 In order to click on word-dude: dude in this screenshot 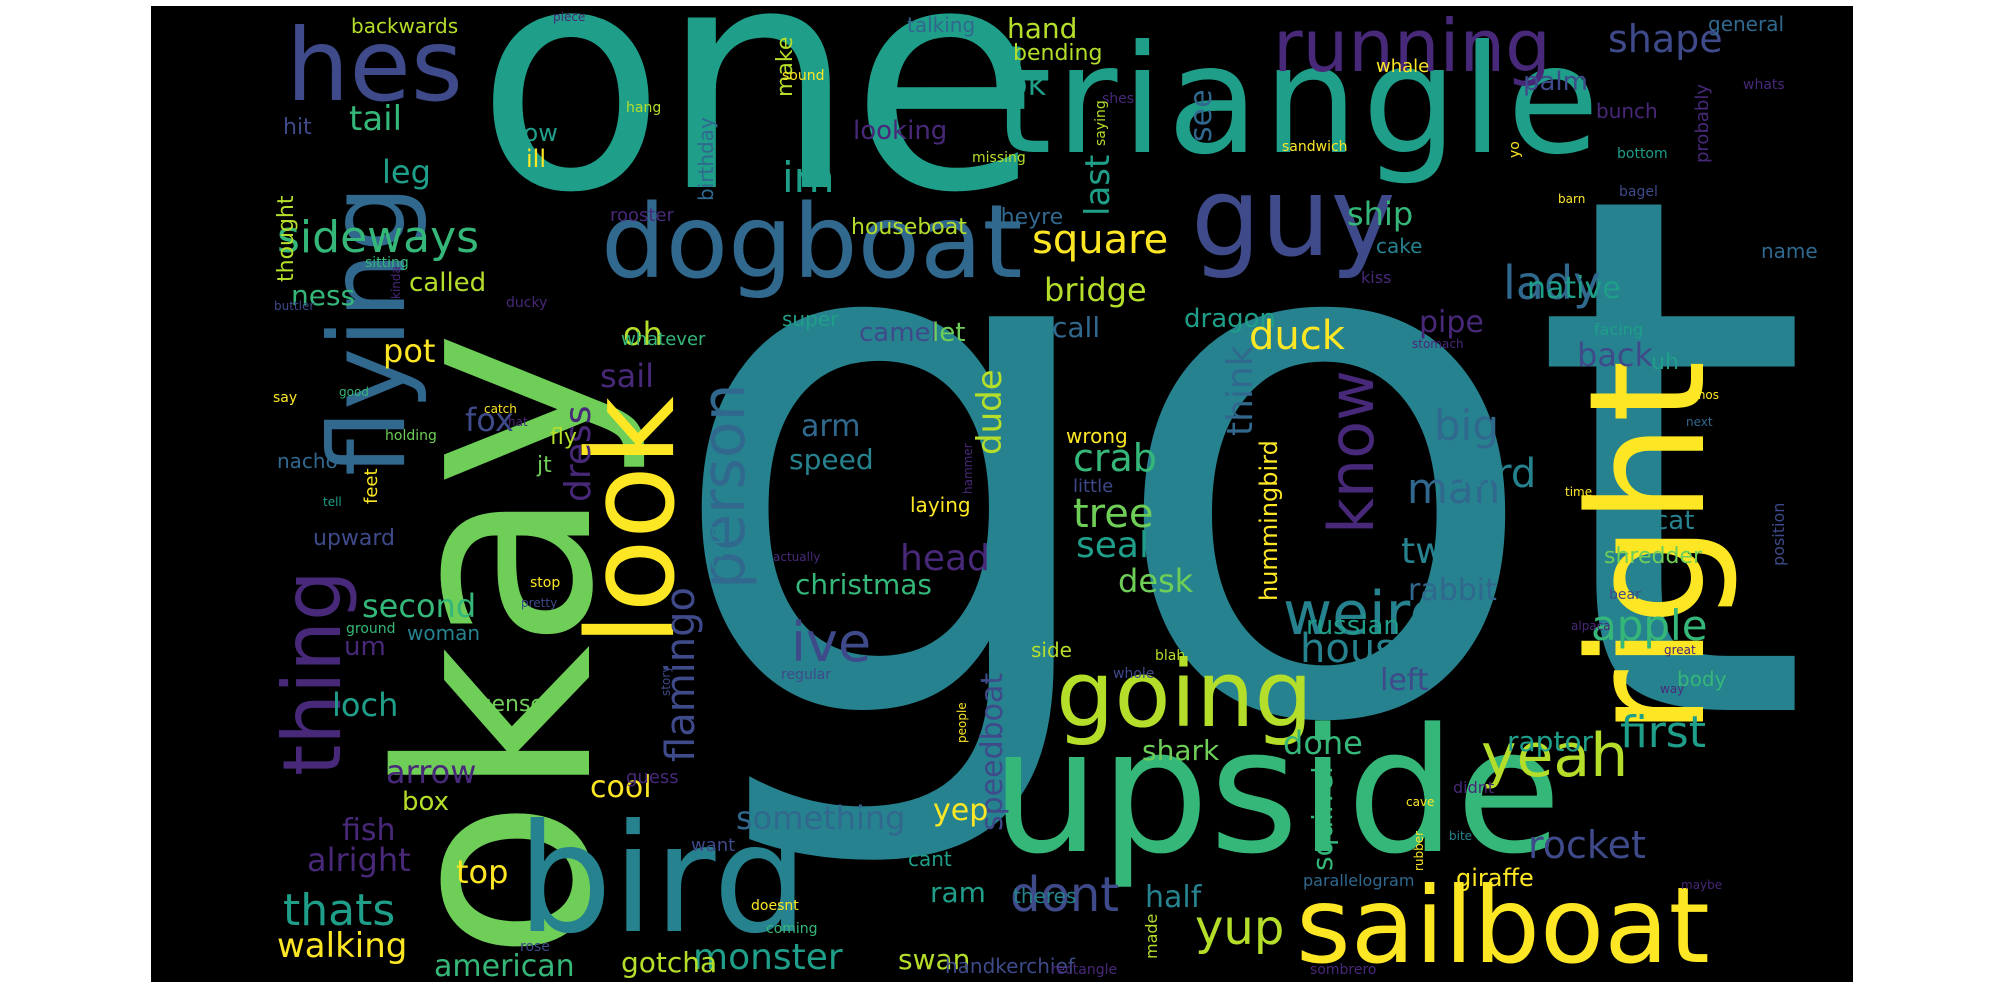, I will do `click(990, 412)`.